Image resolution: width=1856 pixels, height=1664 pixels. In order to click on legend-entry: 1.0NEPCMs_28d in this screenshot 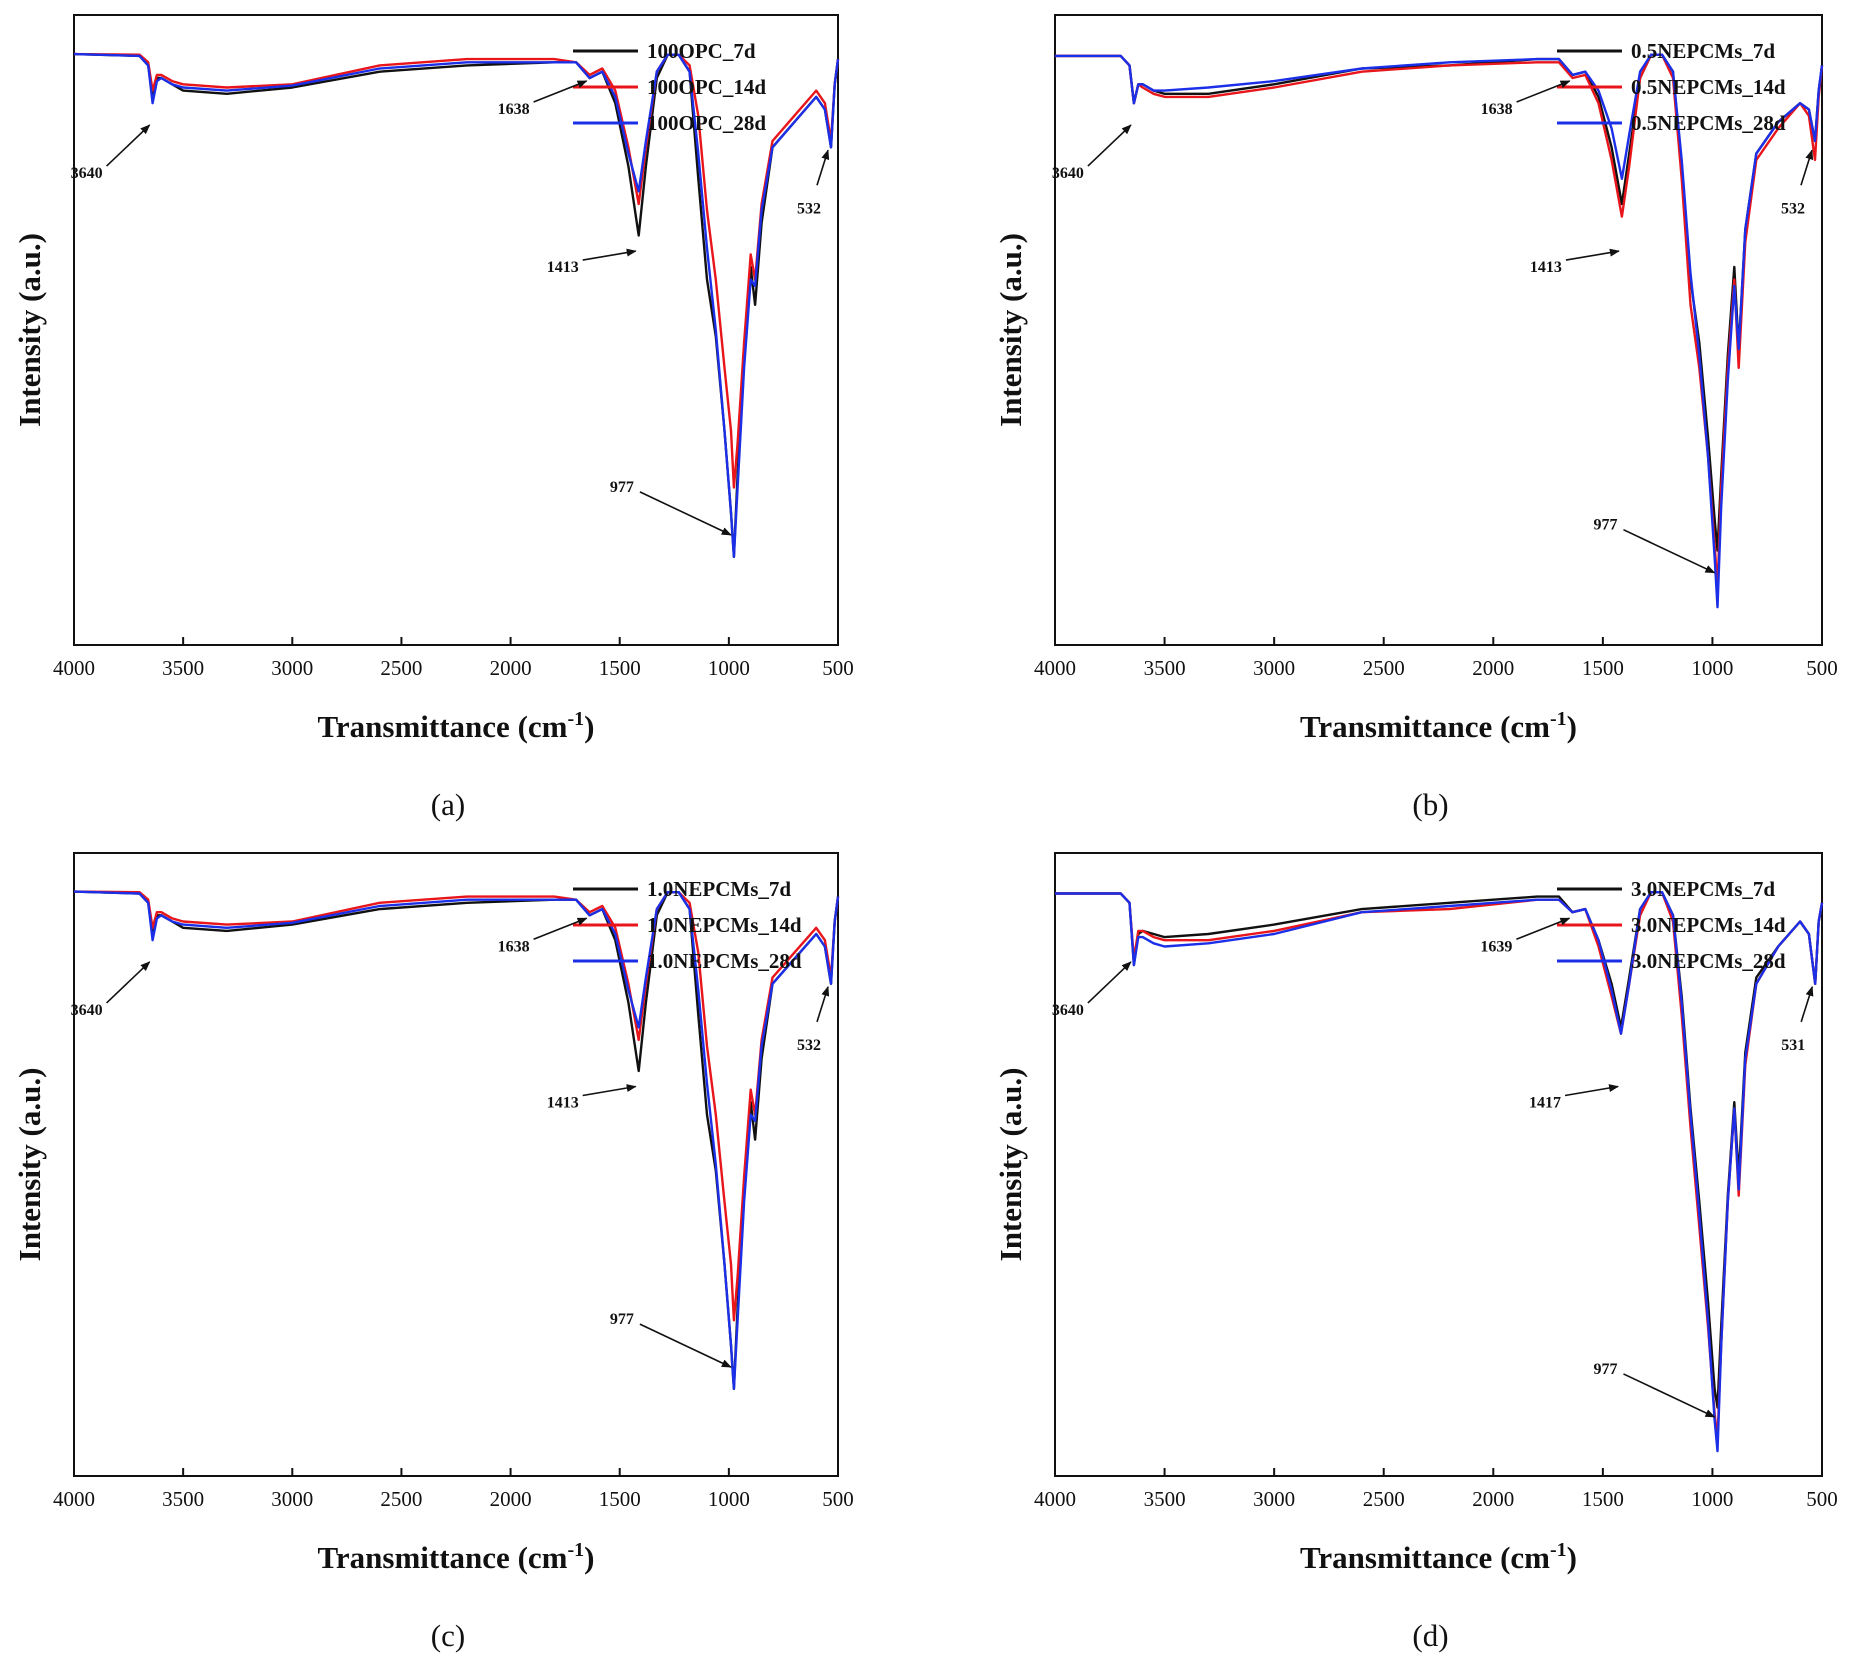, I will do `click(724, 961)`.